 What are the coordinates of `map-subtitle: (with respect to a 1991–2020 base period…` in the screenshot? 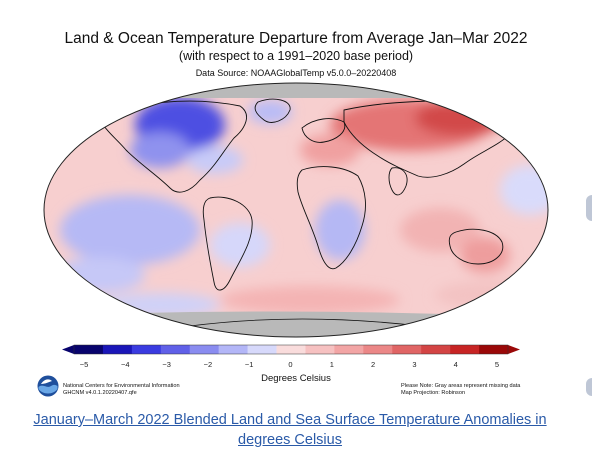 It's located at (296, 56).